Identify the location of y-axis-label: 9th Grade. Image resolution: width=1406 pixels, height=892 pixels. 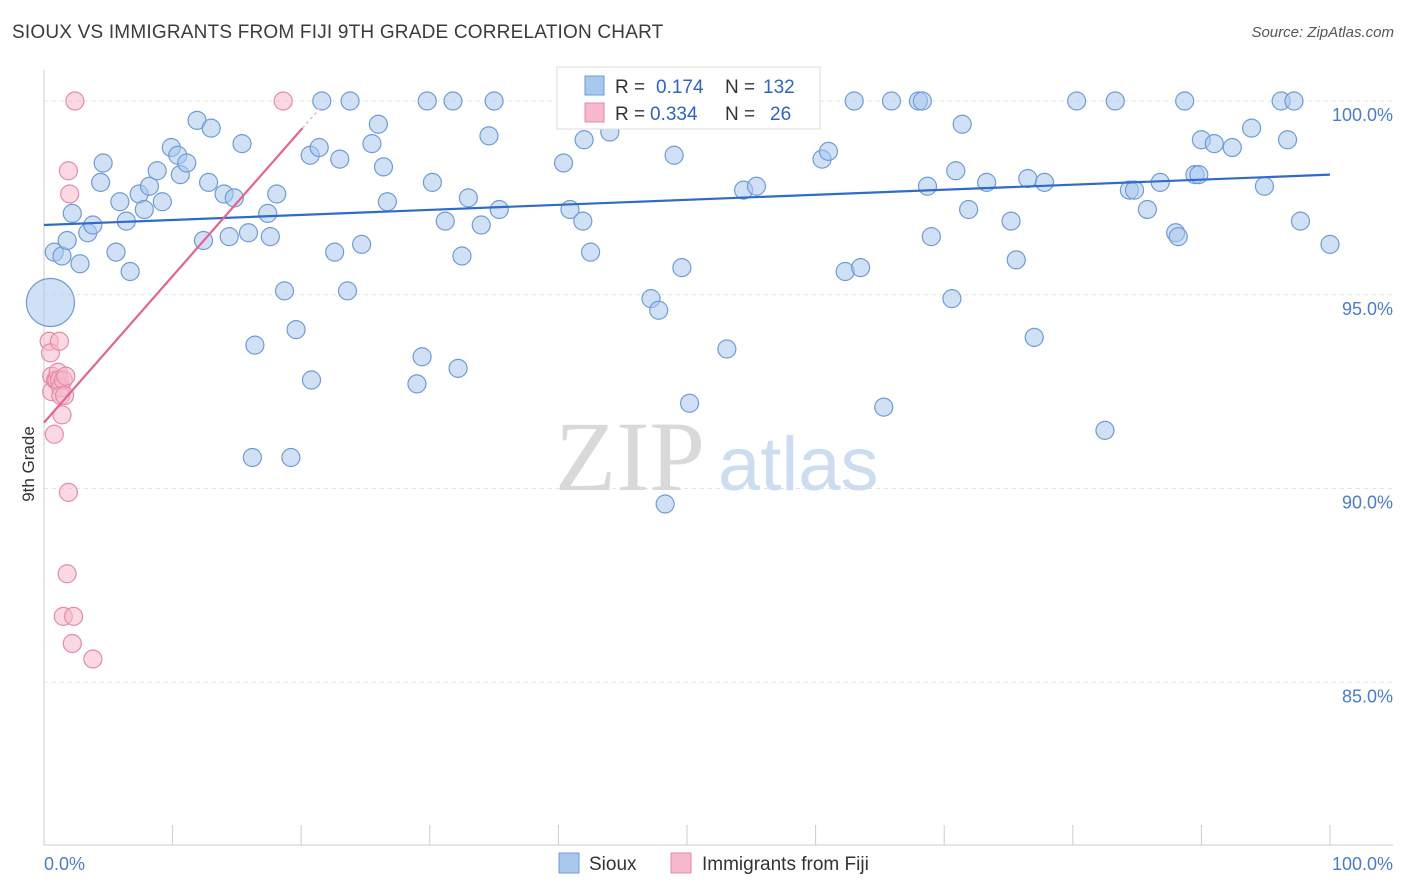
(28, 464).